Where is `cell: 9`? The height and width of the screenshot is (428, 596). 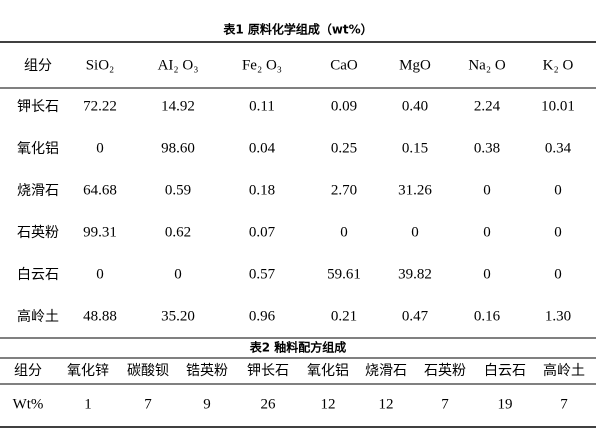 cell: 9 is located at coordinates (207, 404).